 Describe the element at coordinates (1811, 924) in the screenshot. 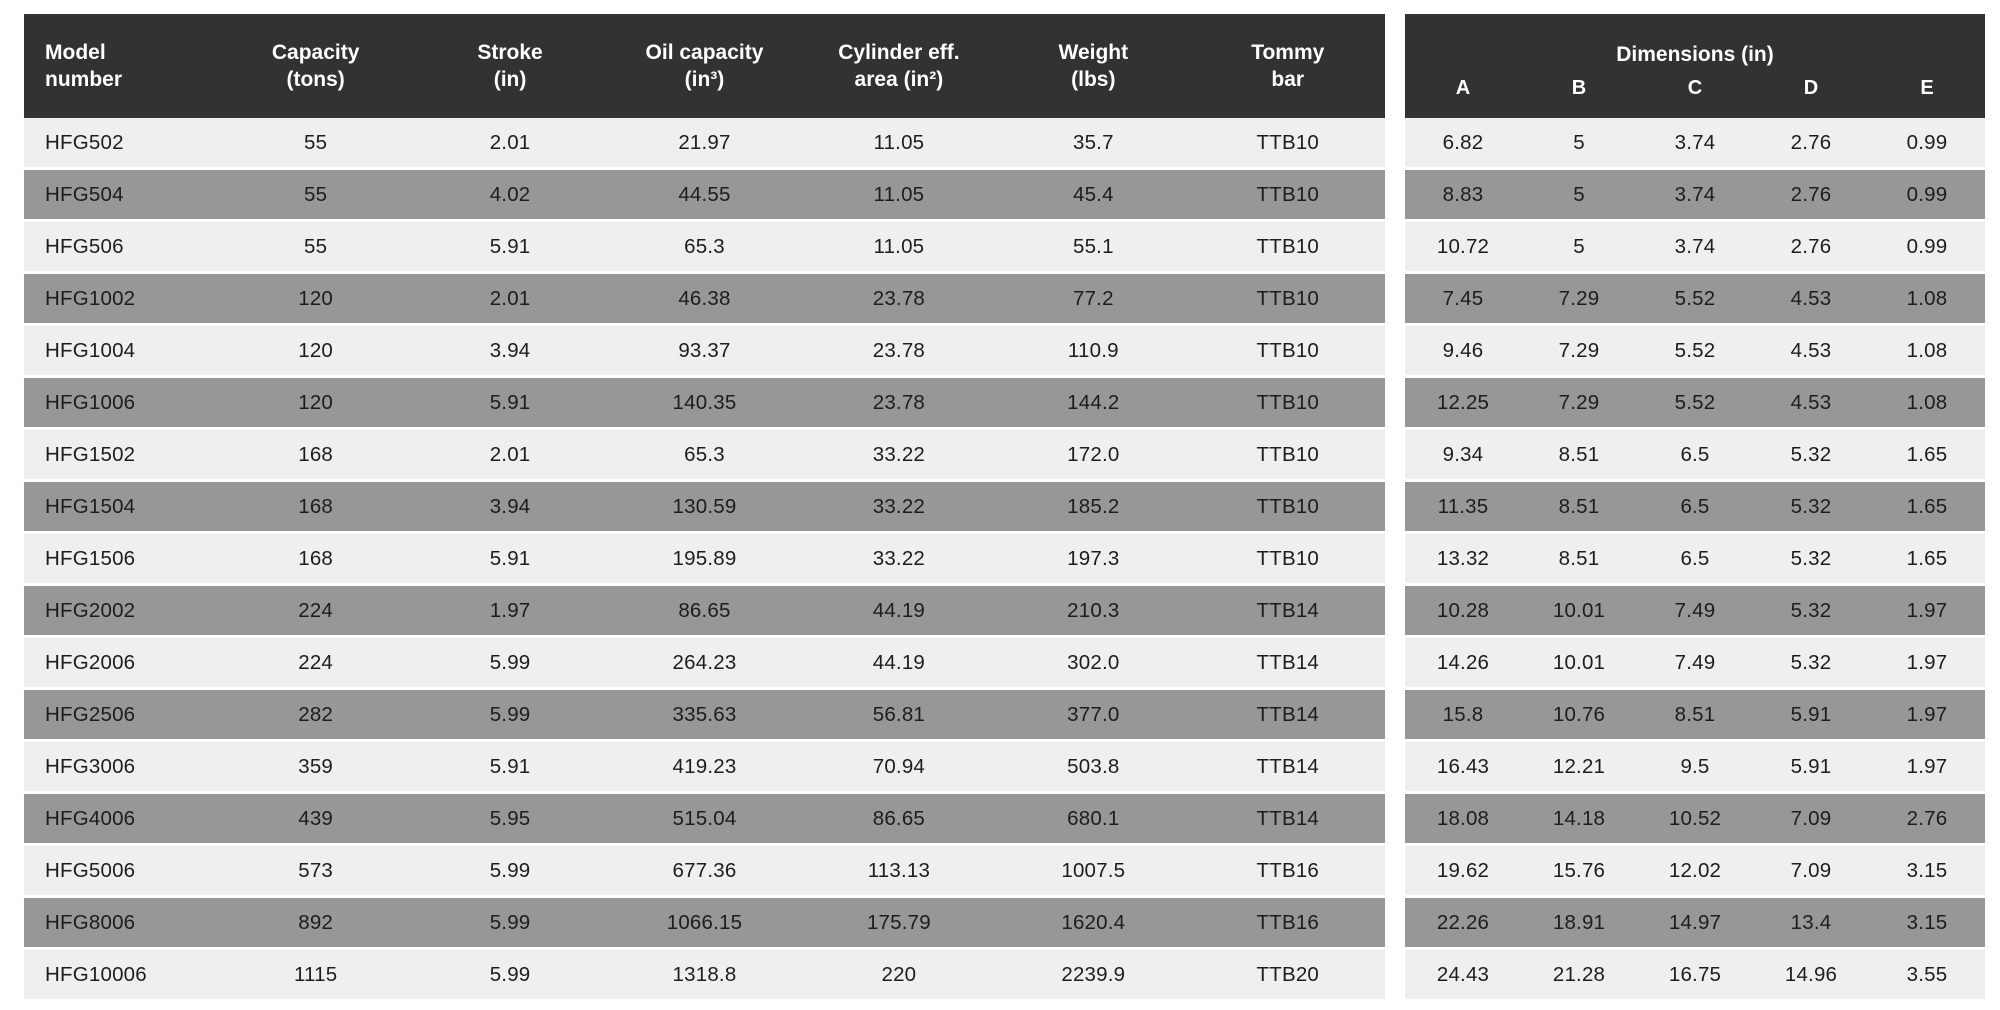

I see `table-cell: 13.4` at that location.